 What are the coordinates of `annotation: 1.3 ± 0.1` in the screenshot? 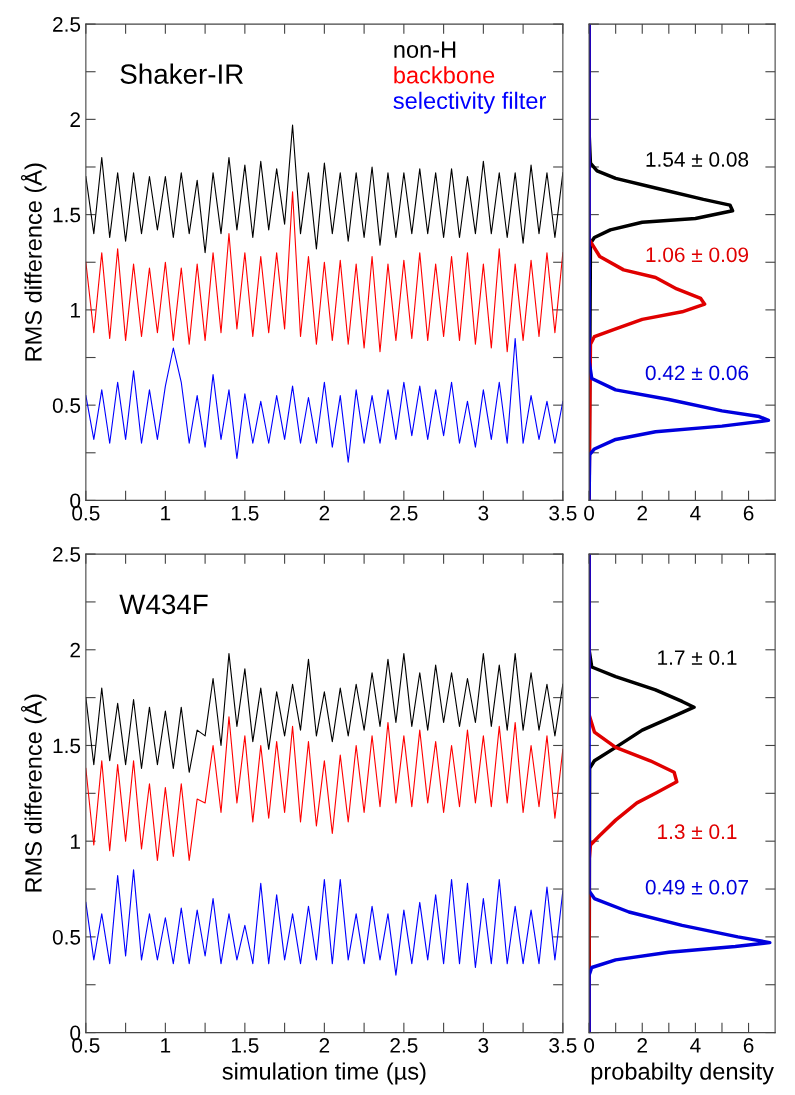 It's located at (697, 832).